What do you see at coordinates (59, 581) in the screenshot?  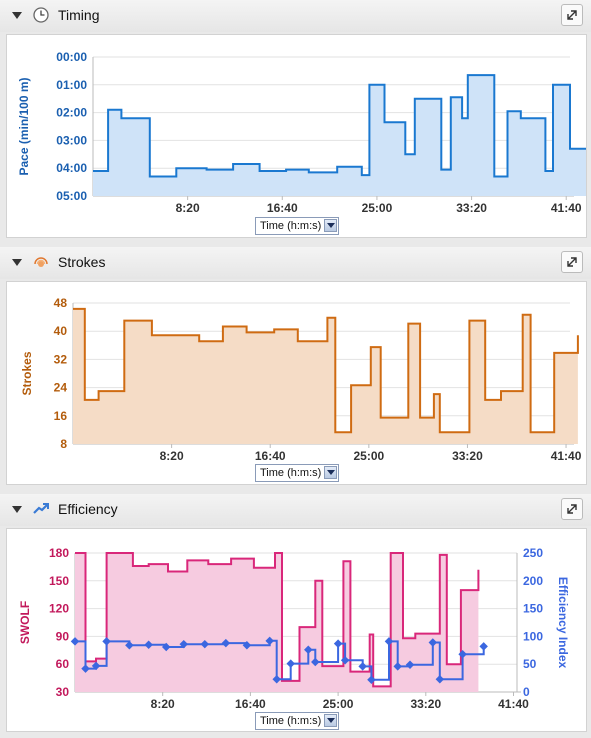 I see `y-tick-label: 150` at bounding box center [59, 581].